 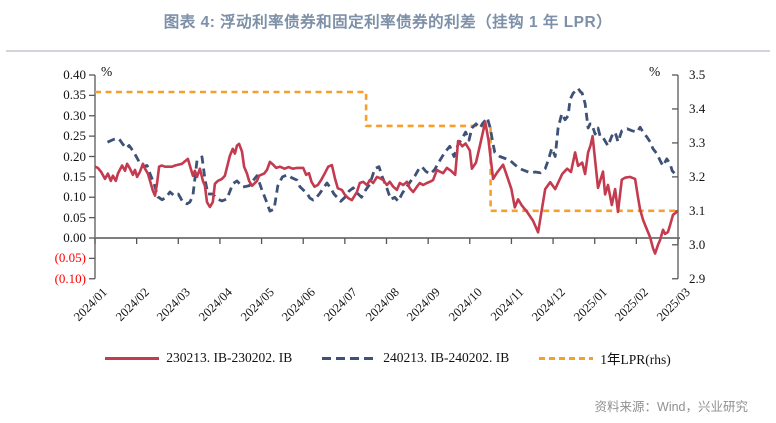 I want to click on left-axis-tick-label: 0.20, so click(x=74, y=156).